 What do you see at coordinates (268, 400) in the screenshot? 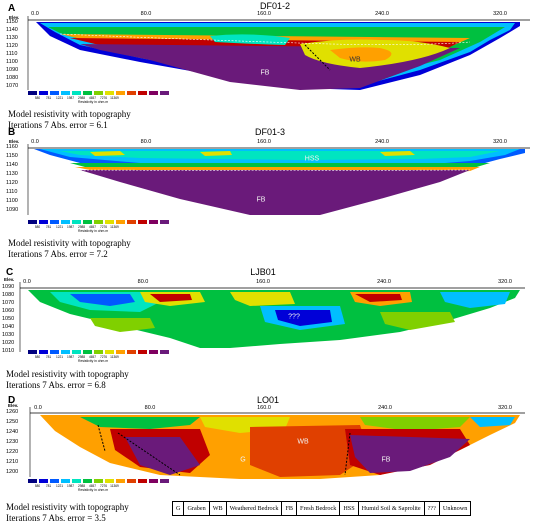
I see `panel-title-d: LO01` at bounding box center [268, 400].